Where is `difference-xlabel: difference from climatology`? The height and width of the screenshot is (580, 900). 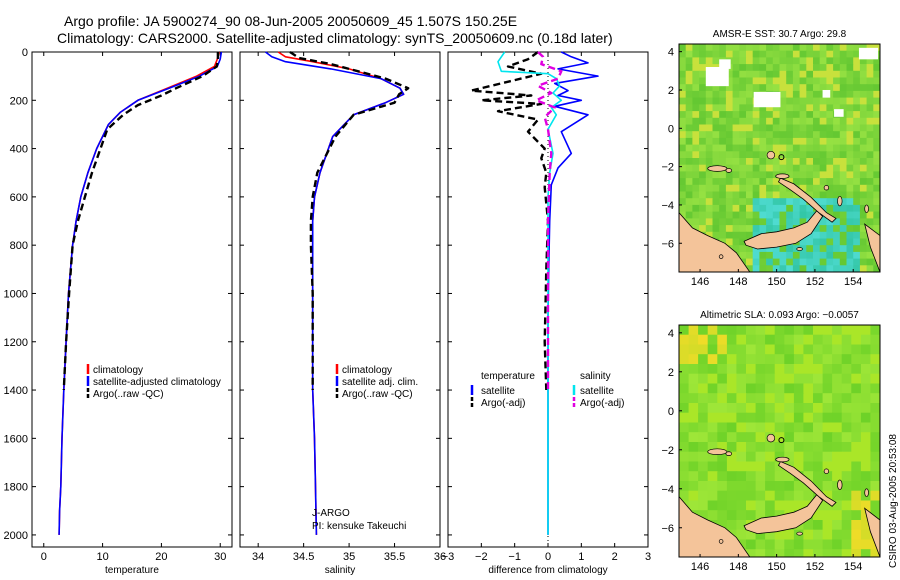
difference-xlabel: difference from climatology is located at coordinates (547, 570).